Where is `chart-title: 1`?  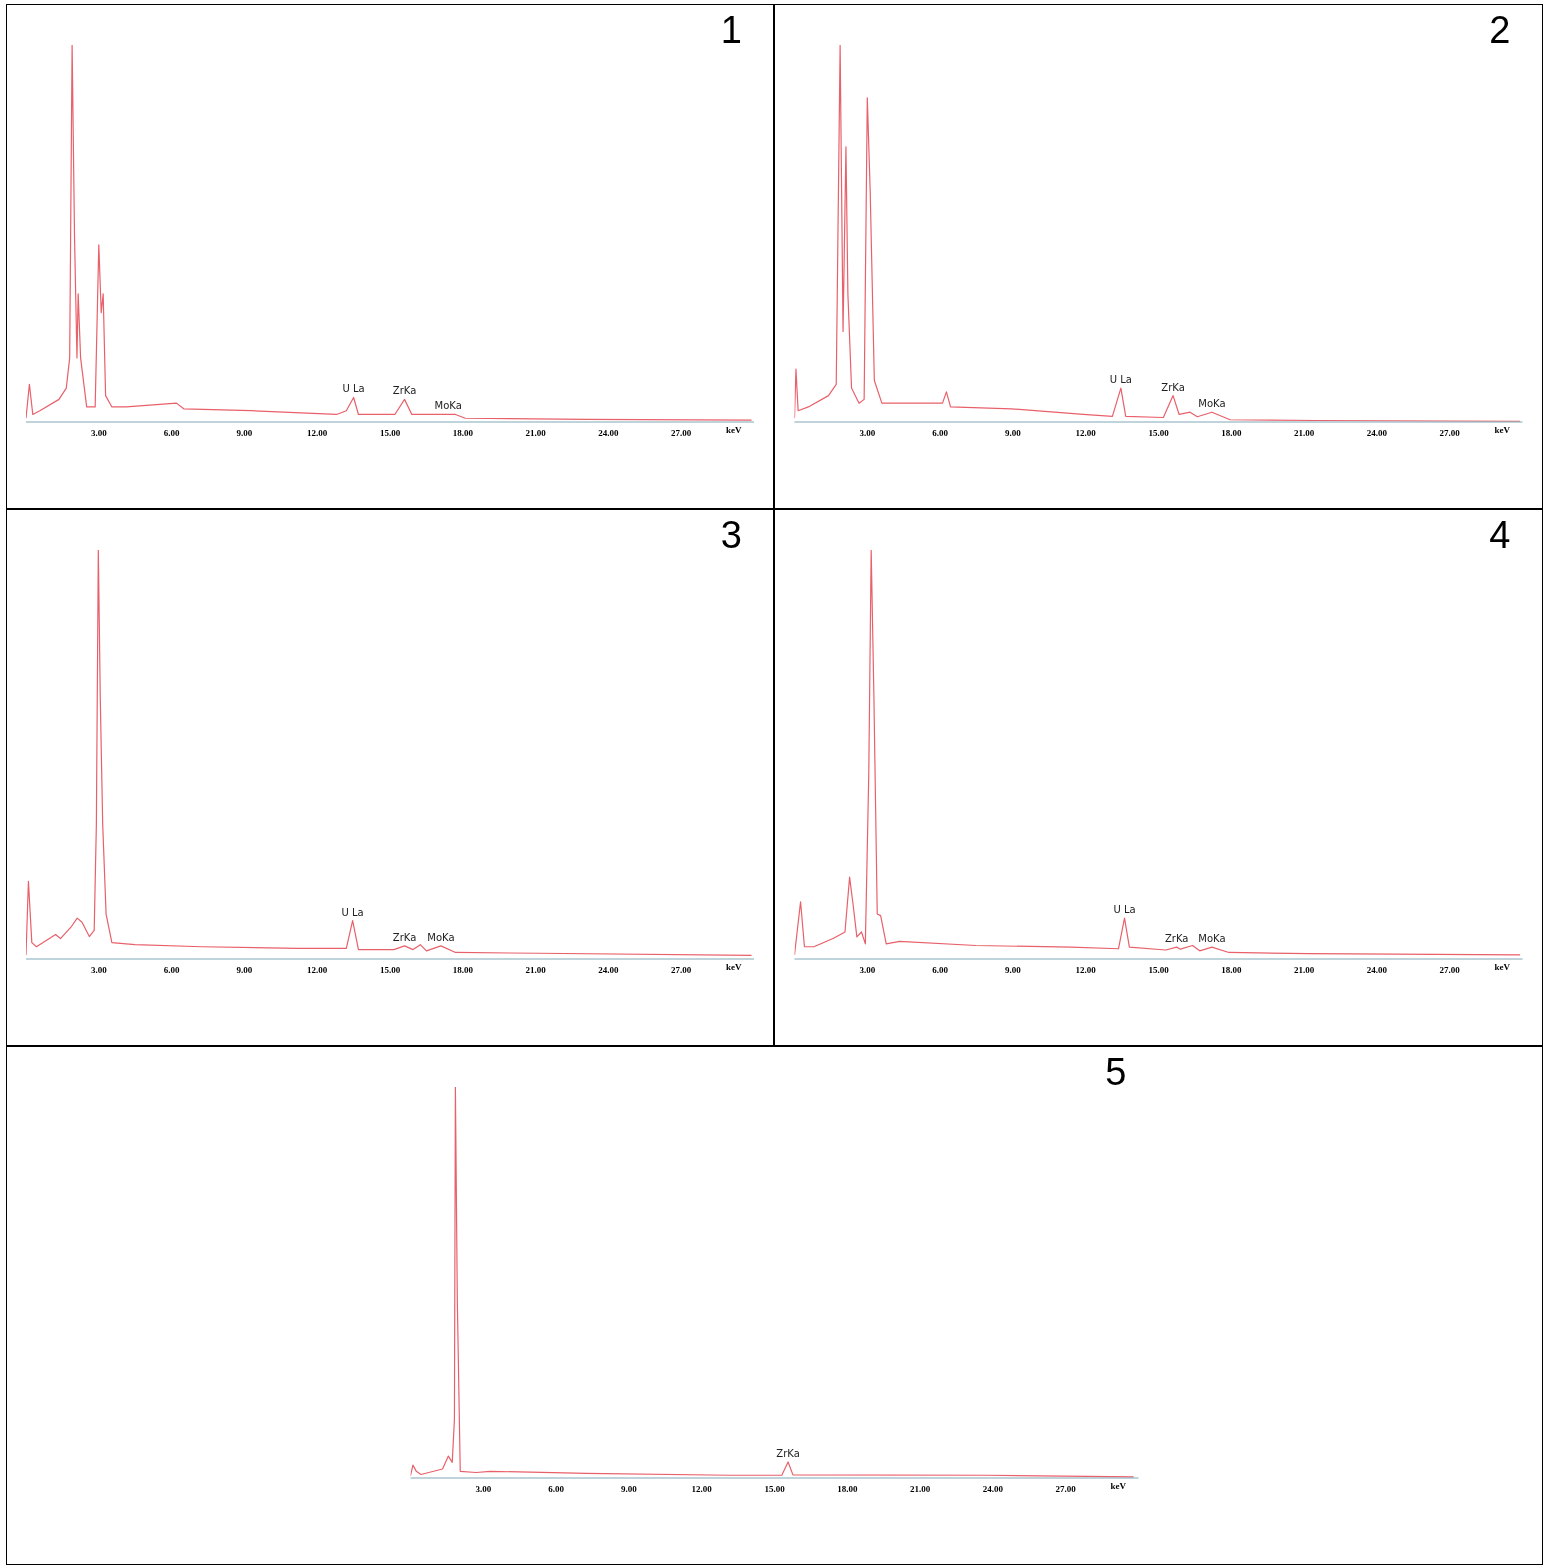 chart-title: 1 is located at coordinates (731, 30).